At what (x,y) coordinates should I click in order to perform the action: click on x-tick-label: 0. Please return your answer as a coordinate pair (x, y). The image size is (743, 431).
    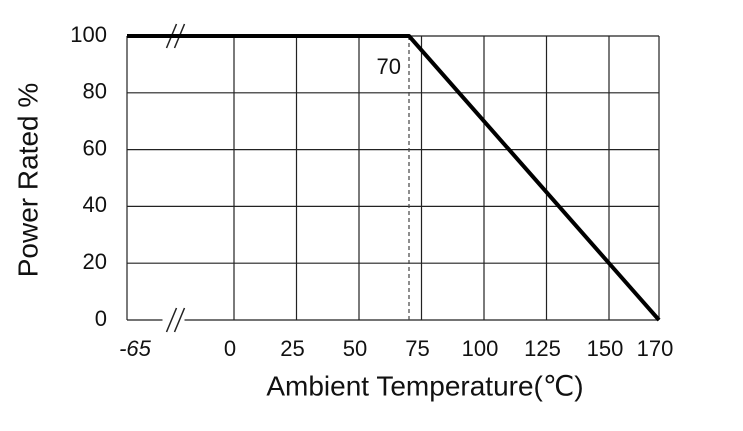
    Looking at the image, I should click on (230, 348).